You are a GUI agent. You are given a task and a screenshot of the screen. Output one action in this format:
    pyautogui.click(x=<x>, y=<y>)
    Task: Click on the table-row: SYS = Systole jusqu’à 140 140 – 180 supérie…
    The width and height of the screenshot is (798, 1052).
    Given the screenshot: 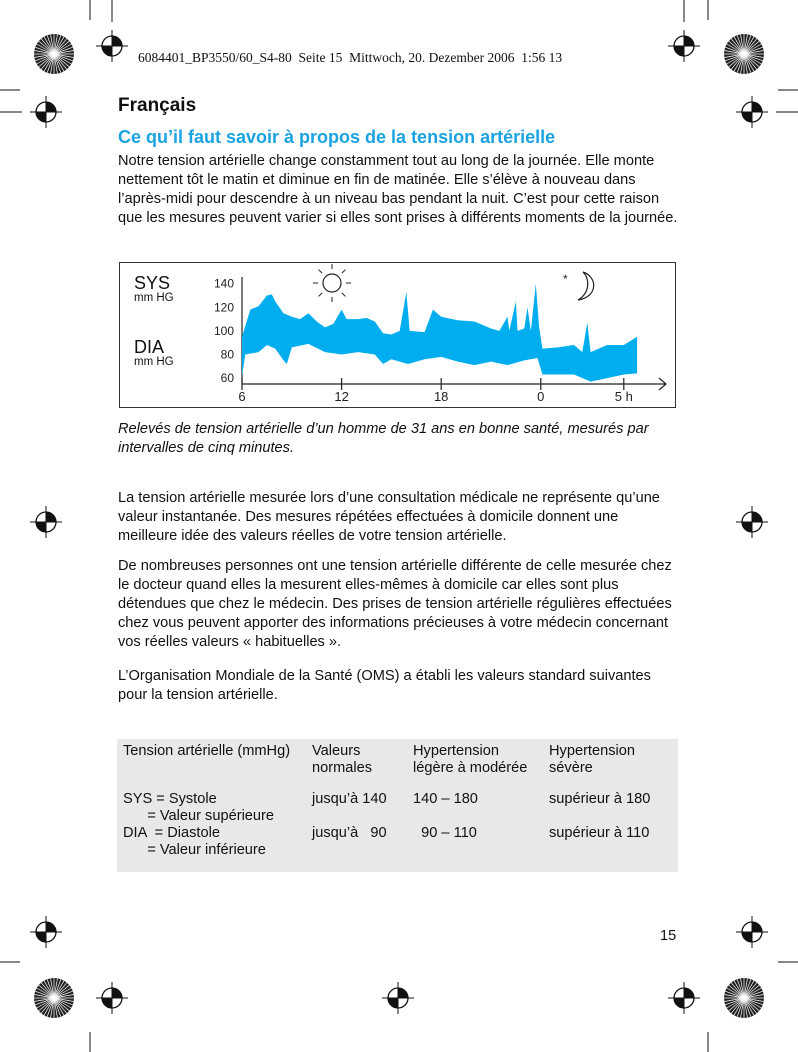 What is the action you would take?
    pyautogui.click(x=397, y=799)
    